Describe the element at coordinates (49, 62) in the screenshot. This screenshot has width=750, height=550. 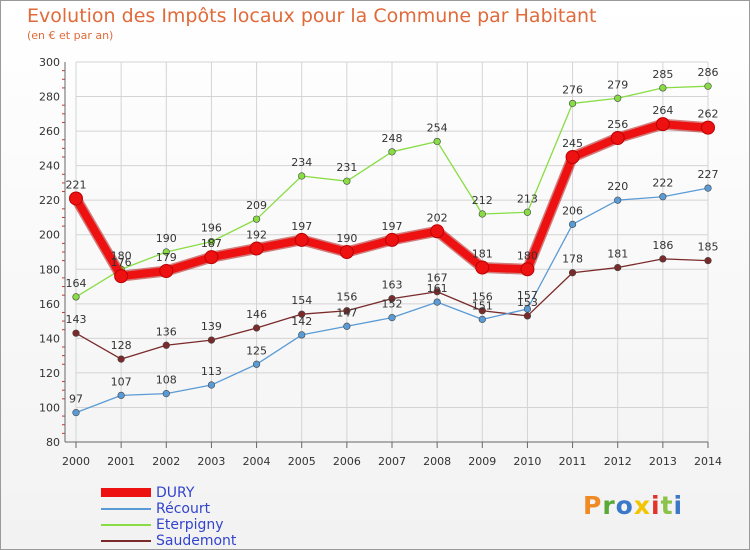
I see `y-tick-label: 300` at that location.